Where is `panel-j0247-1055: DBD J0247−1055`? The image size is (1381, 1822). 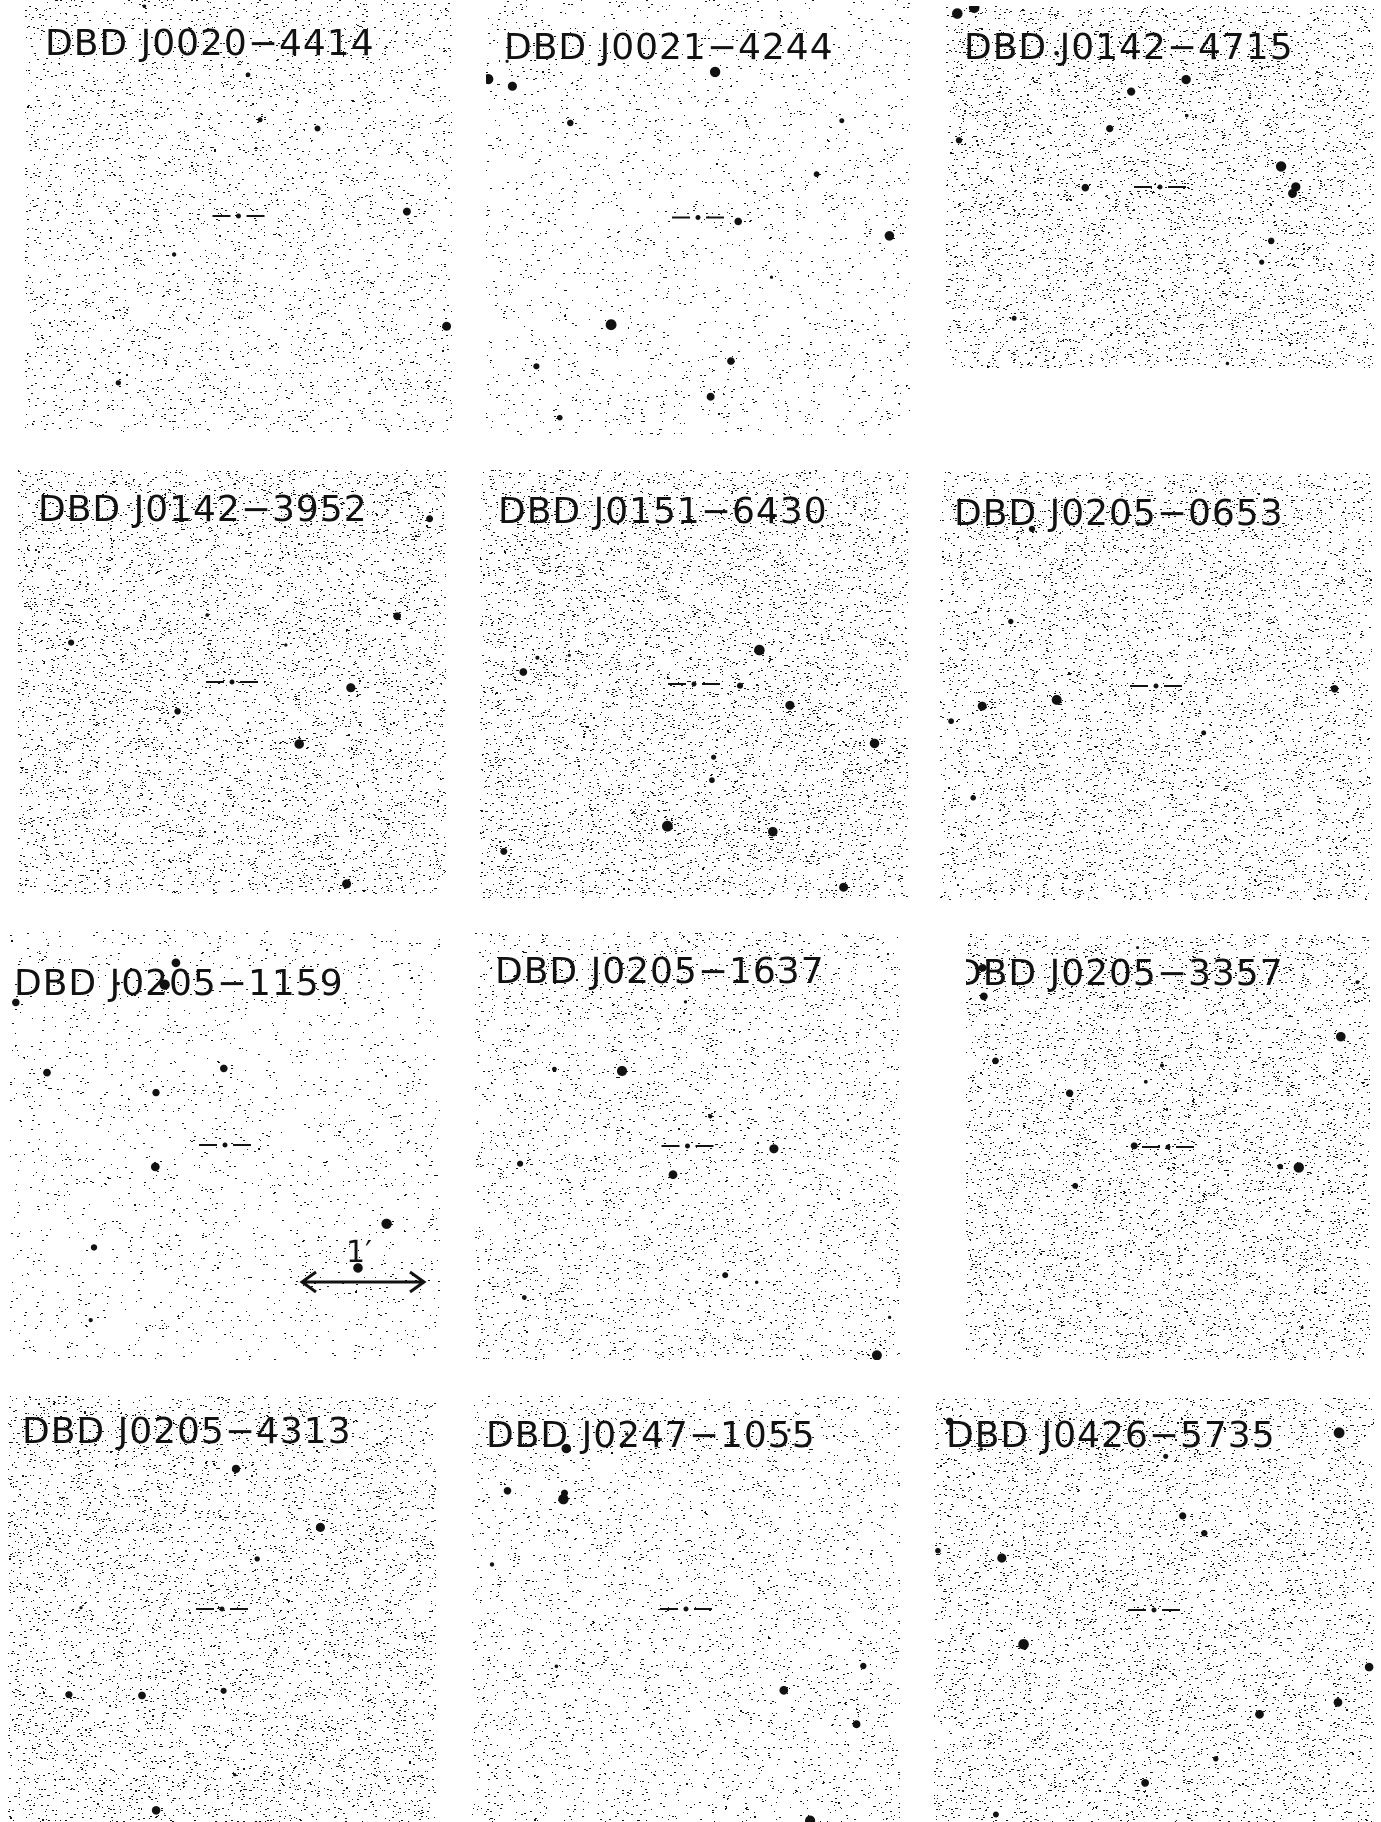 panel-j0247-1055: DBD J0247−1055 is located at coordinates (686, 1609).